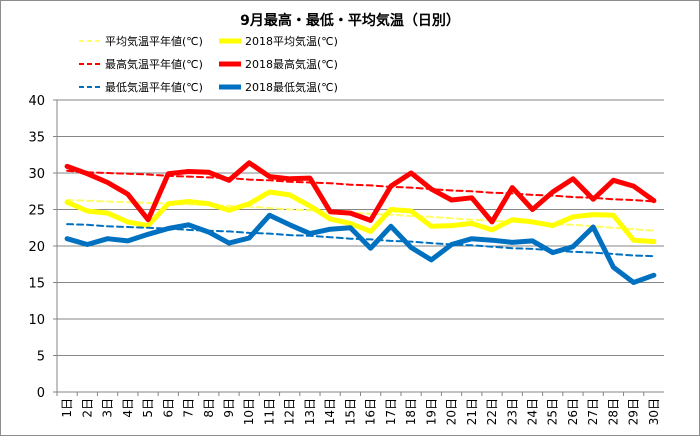  I want to click on x-tick-label: 5日, so click(148, 408).